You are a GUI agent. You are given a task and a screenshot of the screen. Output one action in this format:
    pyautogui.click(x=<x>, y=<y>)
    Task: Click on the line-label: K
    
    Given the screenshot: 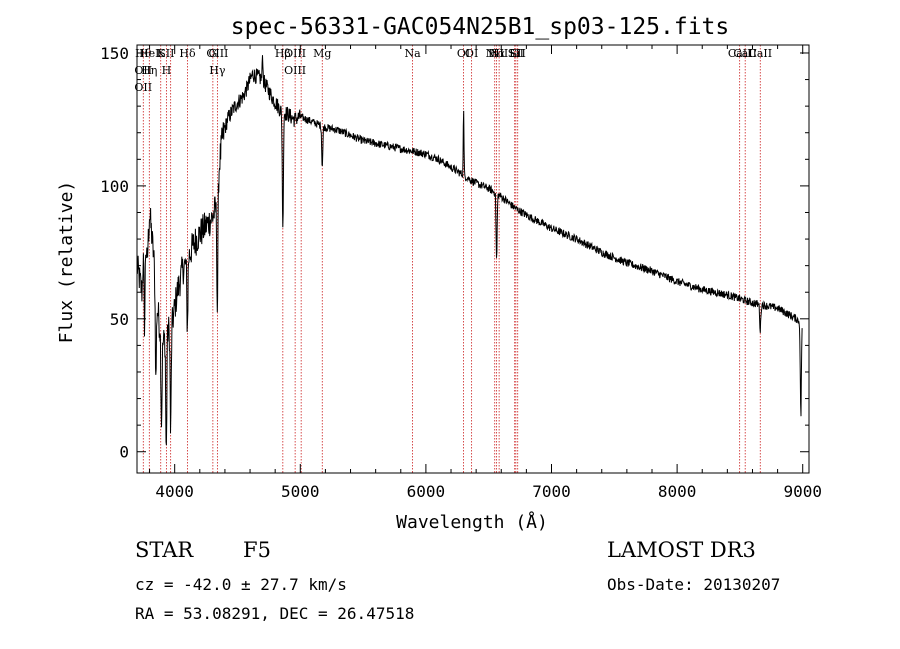 What is the action you would take?
    pyautogui.click(x=161, y=53)
    